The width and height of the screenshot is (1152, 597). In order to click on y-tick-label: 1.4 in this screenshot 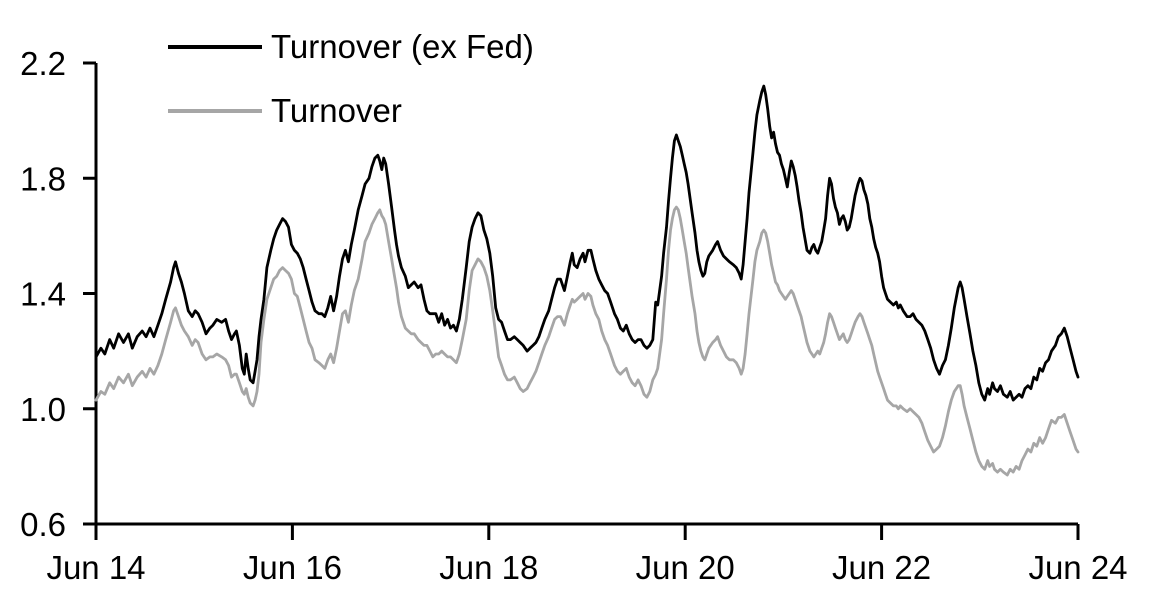, I will do `click(43, 294)`.